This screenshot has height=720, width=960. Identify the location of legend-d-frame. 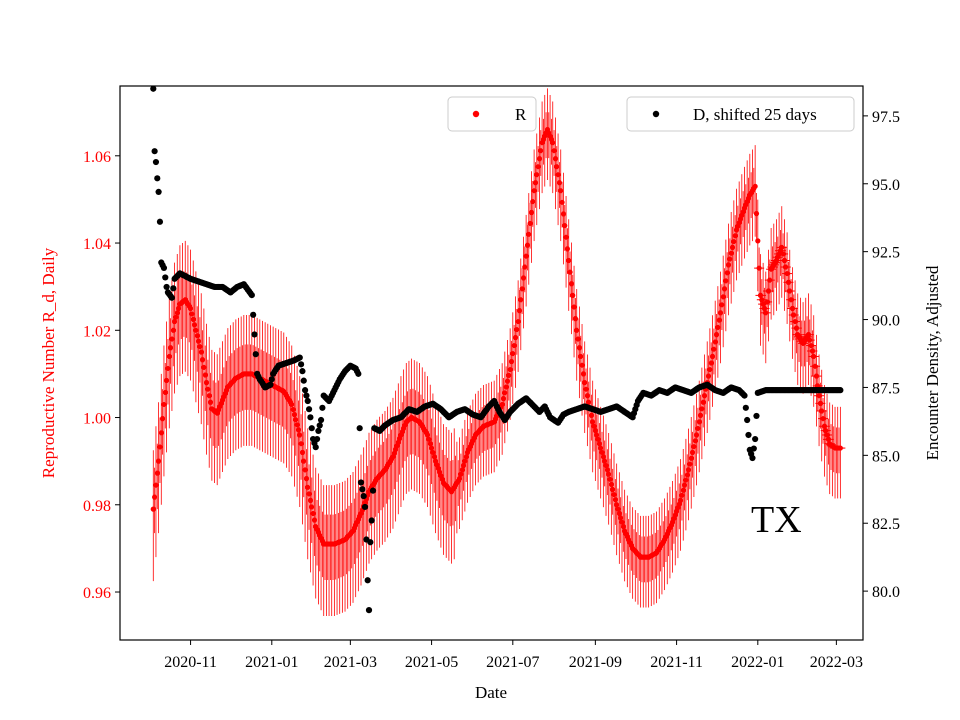
(740, 114).